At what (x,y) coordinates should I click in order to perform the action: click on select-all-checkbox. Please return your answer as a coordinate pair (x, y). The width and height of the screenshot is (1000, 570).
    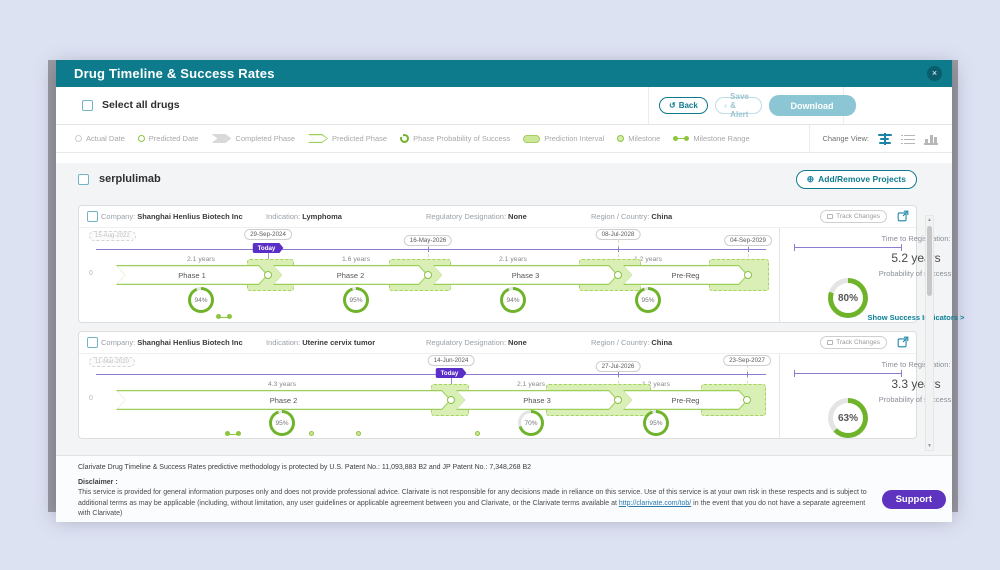
    Looking at the image, I should click on (87, 105).